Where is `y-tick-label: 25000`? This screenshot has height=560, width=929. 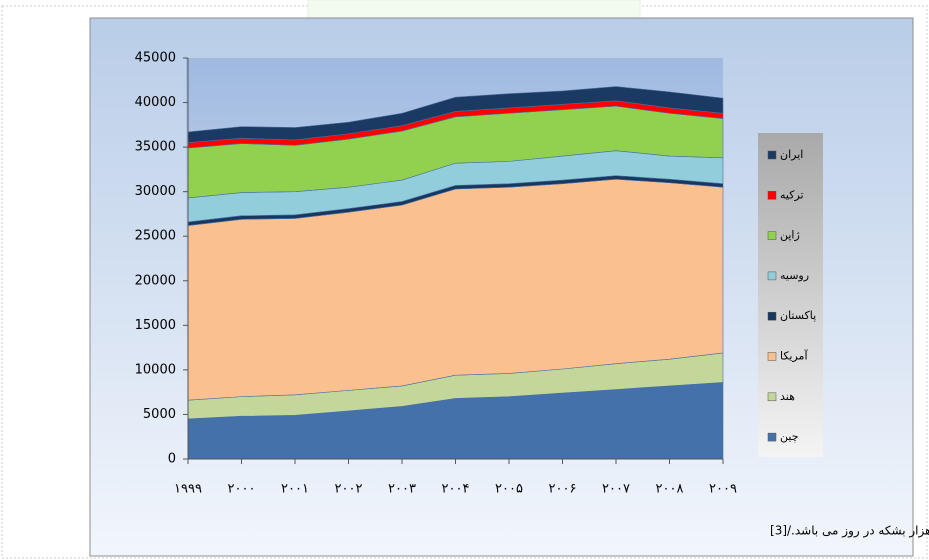 y-tick-label: 25000 is located at coordinates (155, 236).